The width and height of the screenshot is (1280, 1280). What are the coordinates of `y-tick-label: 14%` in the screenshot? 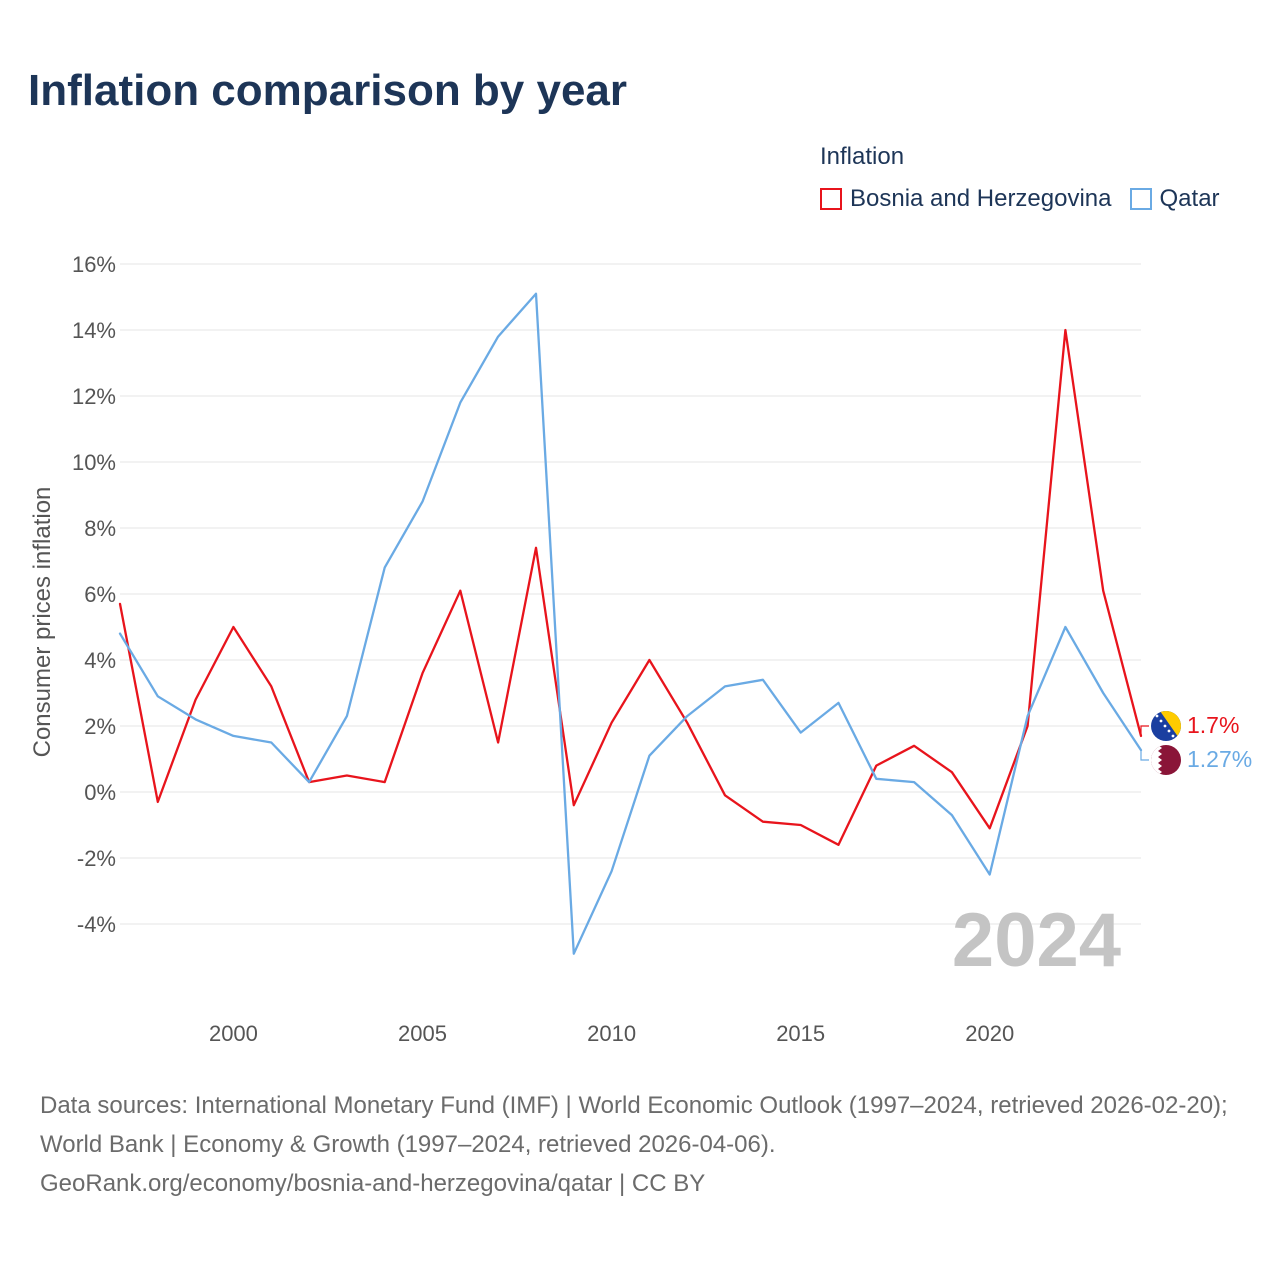 It's located at (94, 330).